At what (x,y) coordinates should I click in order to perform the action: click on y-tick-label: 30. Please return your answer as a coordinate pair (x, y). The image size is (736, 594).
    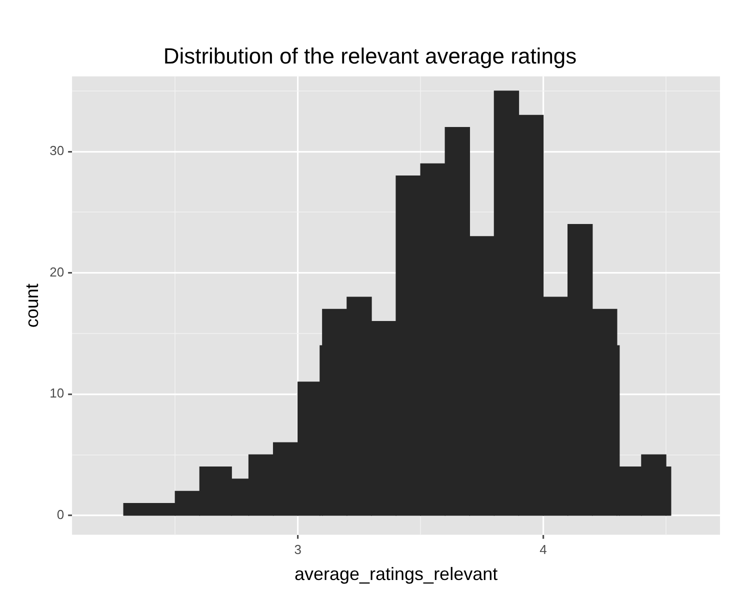
    Looking at the image, I should click on (57, 150).